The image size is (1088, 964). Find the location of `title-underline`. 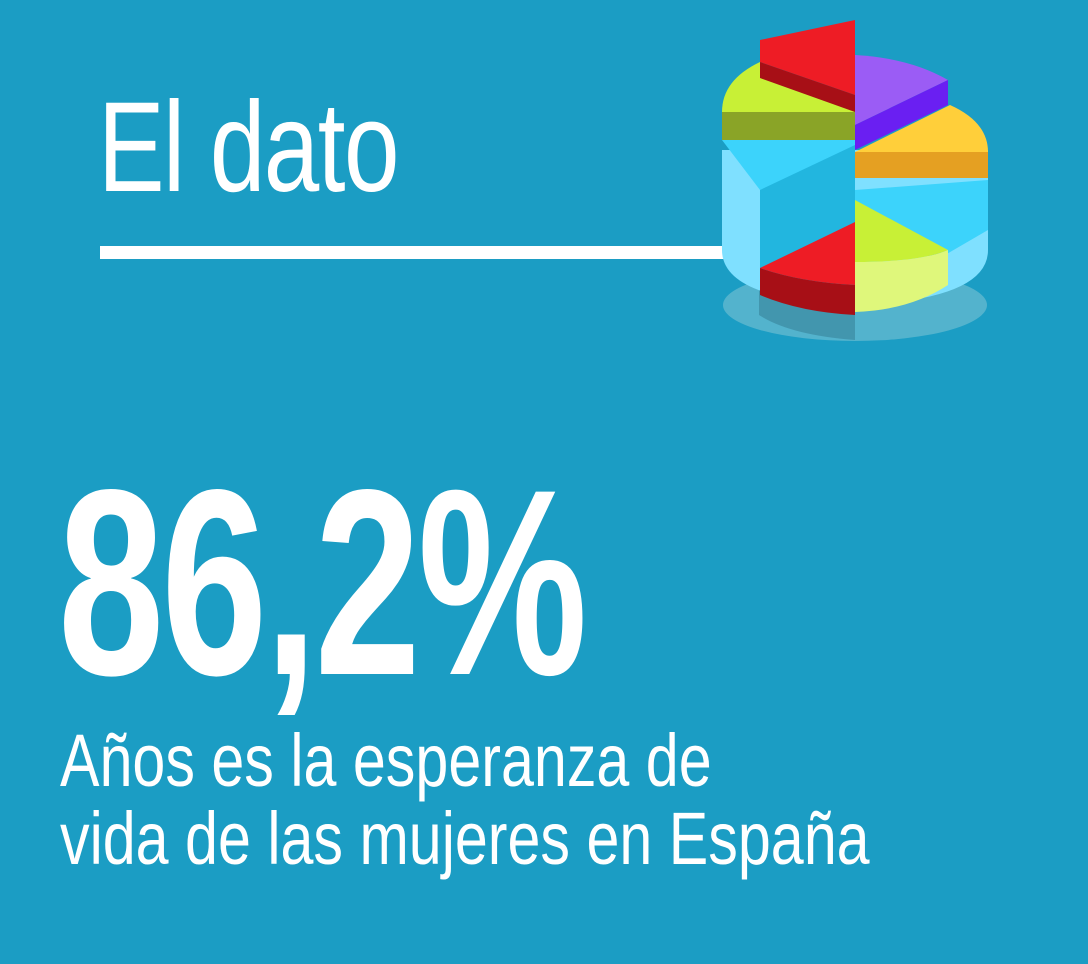

title-underline is located at coordinates (420, 252).